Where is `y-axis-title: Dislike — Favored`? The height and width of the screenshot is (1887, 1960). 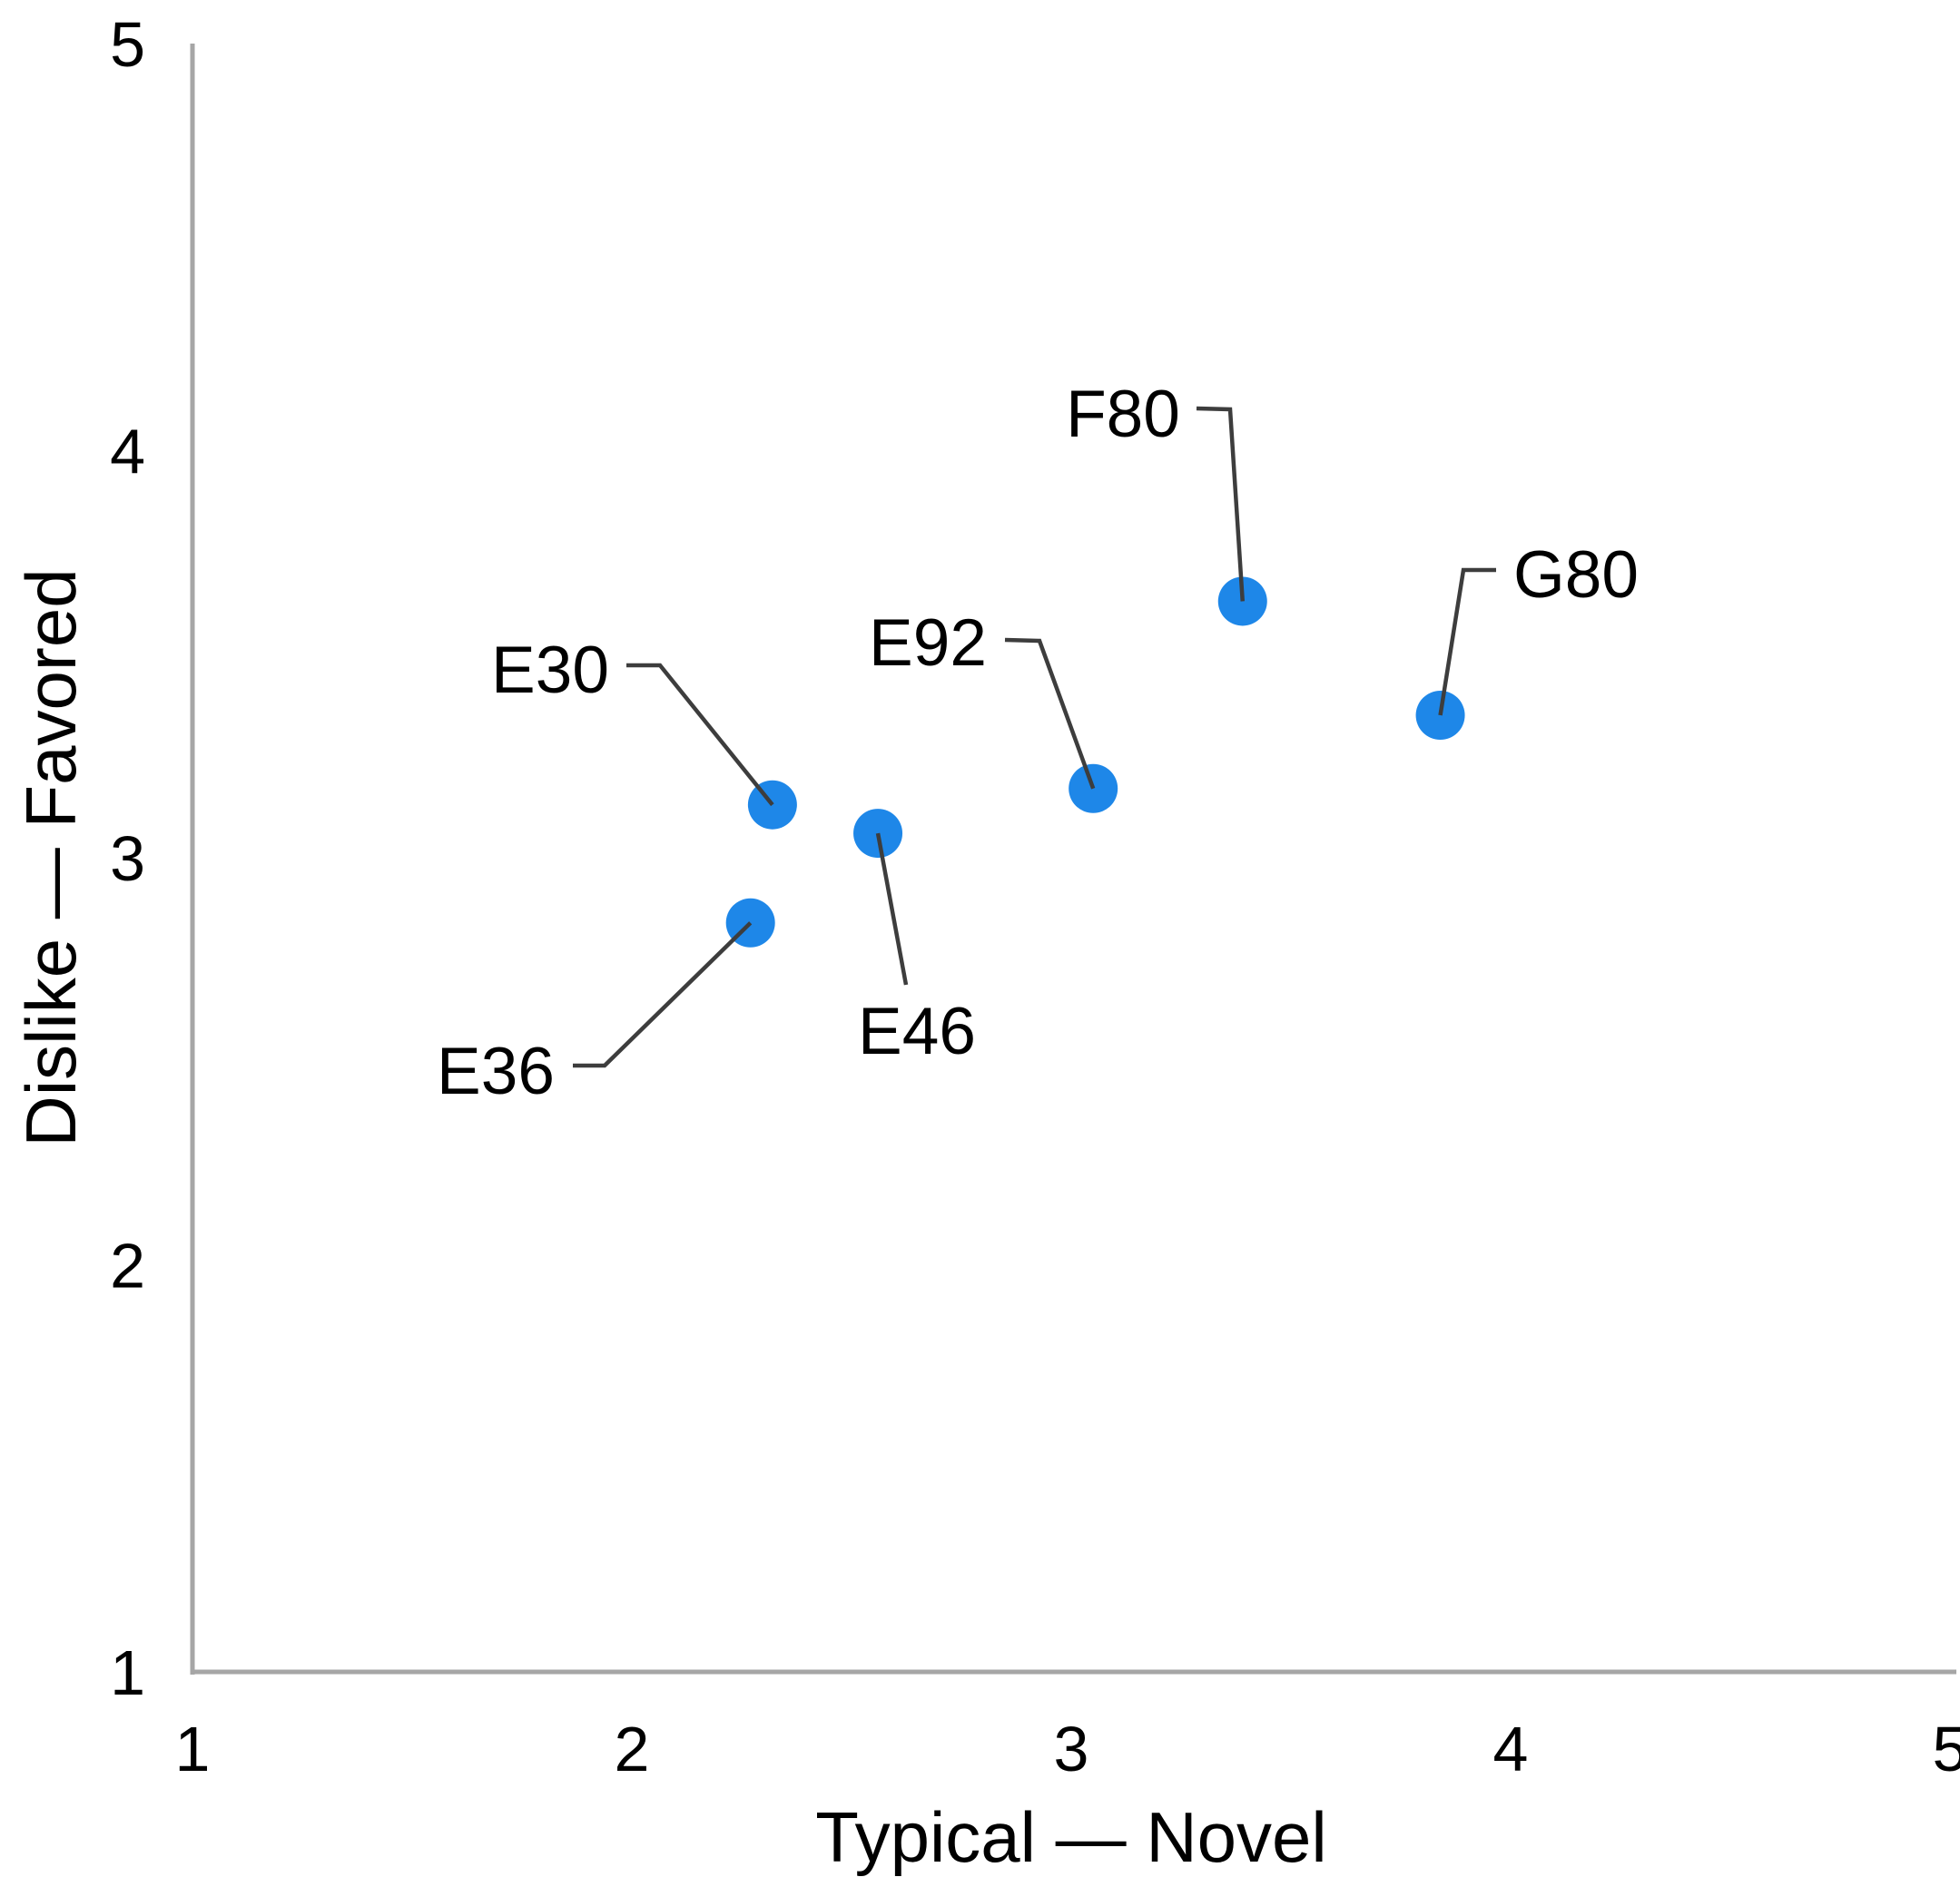 y-axis-title: Dislike — Favored is located at coordinates (51, 857).